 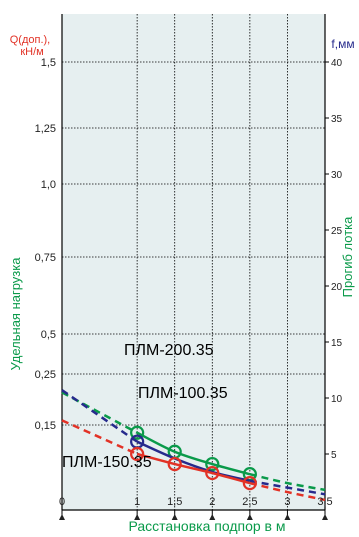 I want to click on x-tick-label: 3,5, so click(x=324, y=502).